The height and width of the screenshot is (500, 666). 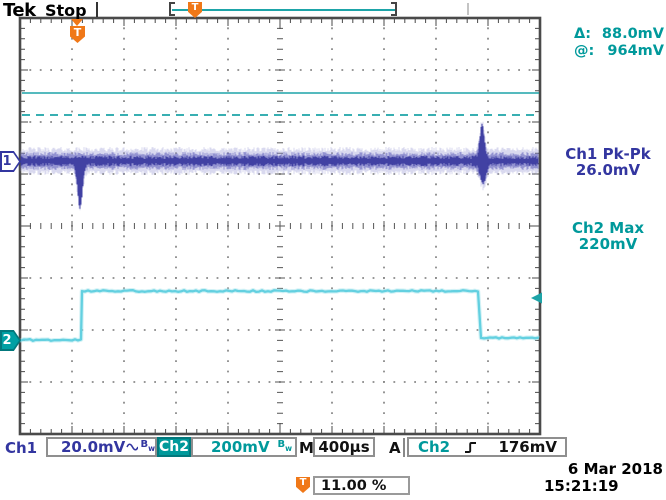 What do you see at coordinates (66, 10) in the screenshot?
I see `acquisition-status: Stop` at bounding box center [66, 10].